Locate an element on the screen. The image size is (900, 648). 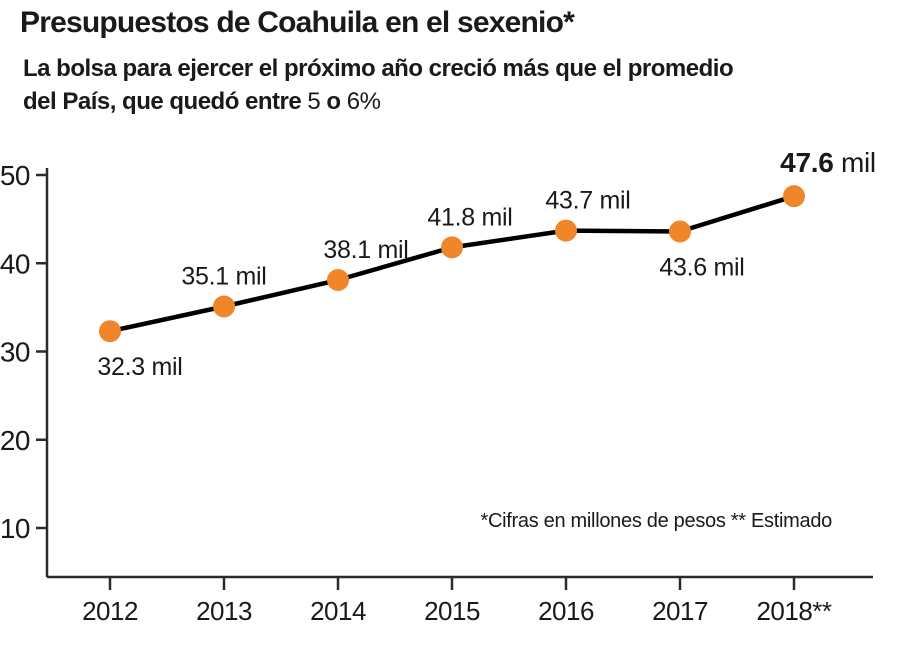
data-point-label: 32.3 mil is located at coordinates (139, 367).